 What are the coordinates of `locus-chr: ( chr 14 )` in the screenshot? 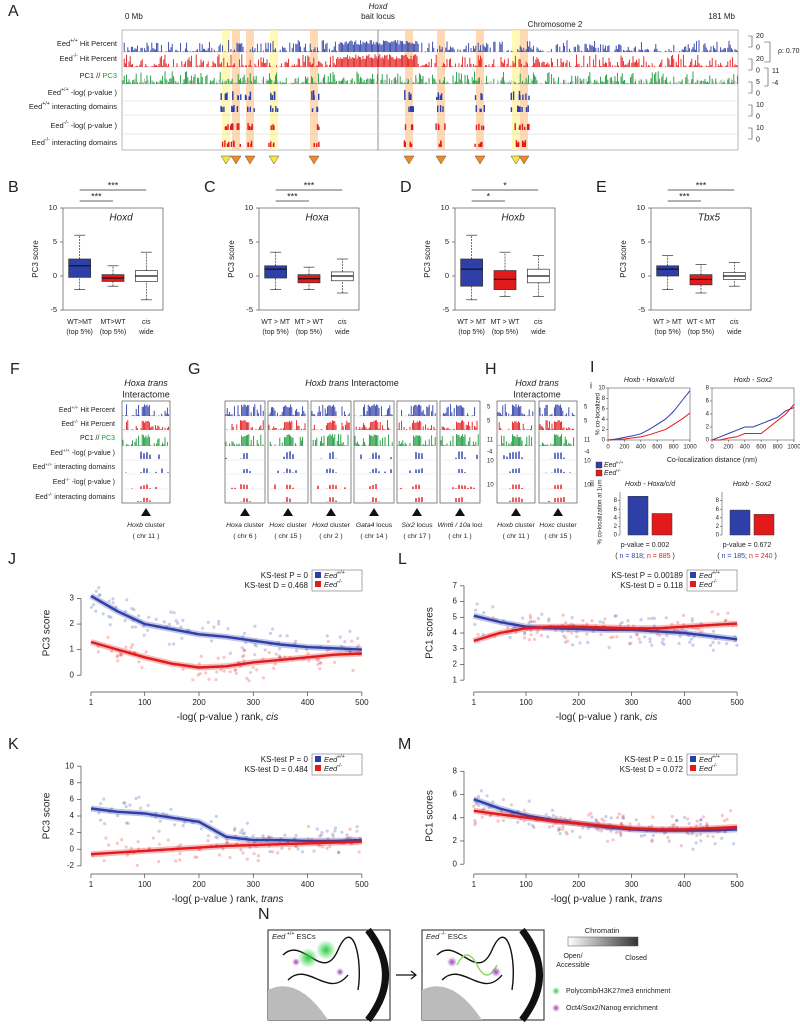 It's located at (373, 536).